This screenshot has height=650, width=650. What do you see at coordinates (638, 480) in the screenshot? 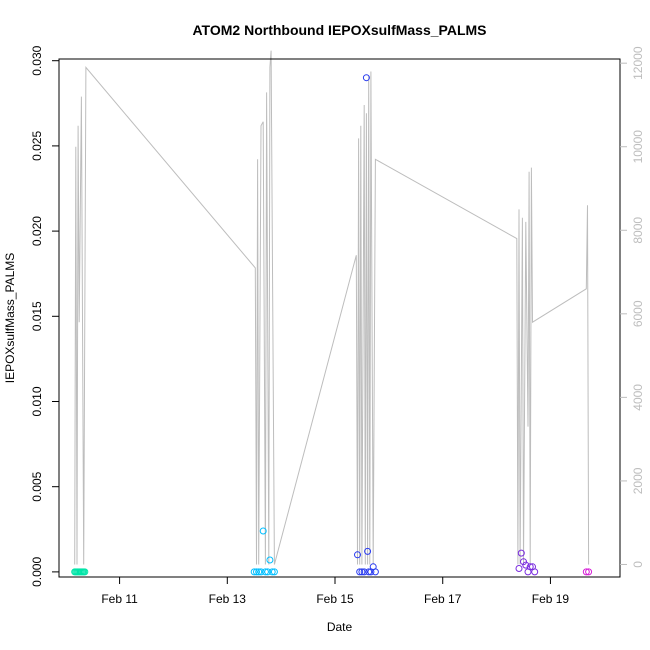
I see `y2-tick-label: 2000` at bounding box center [638, 480].